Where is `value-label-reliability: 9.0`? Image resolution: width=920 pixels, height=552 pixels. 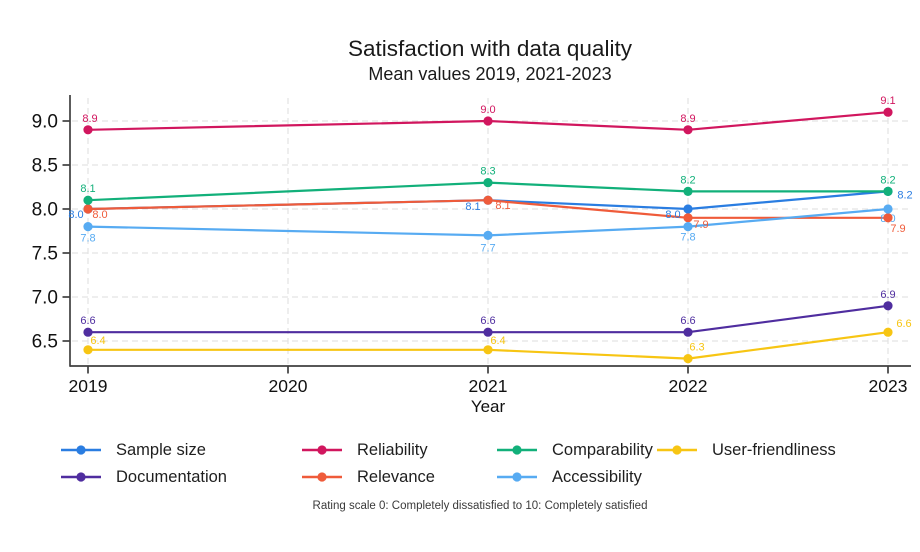 value-label-reliability: 9.0 is located at coordinates (487, 110).